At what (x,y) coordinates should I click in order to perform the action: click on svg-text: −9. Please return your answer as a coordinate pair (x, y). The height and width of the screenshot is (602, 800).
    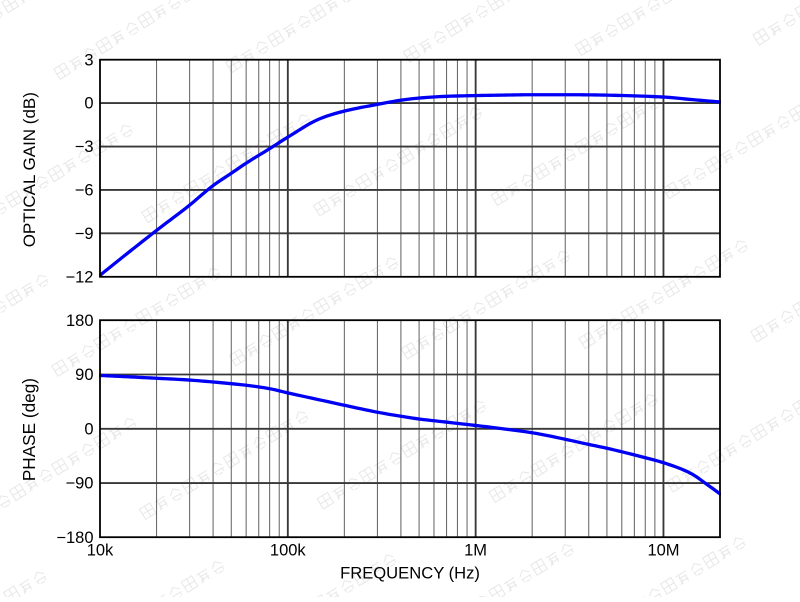
    Looking at the image, I should click on (84, 234).